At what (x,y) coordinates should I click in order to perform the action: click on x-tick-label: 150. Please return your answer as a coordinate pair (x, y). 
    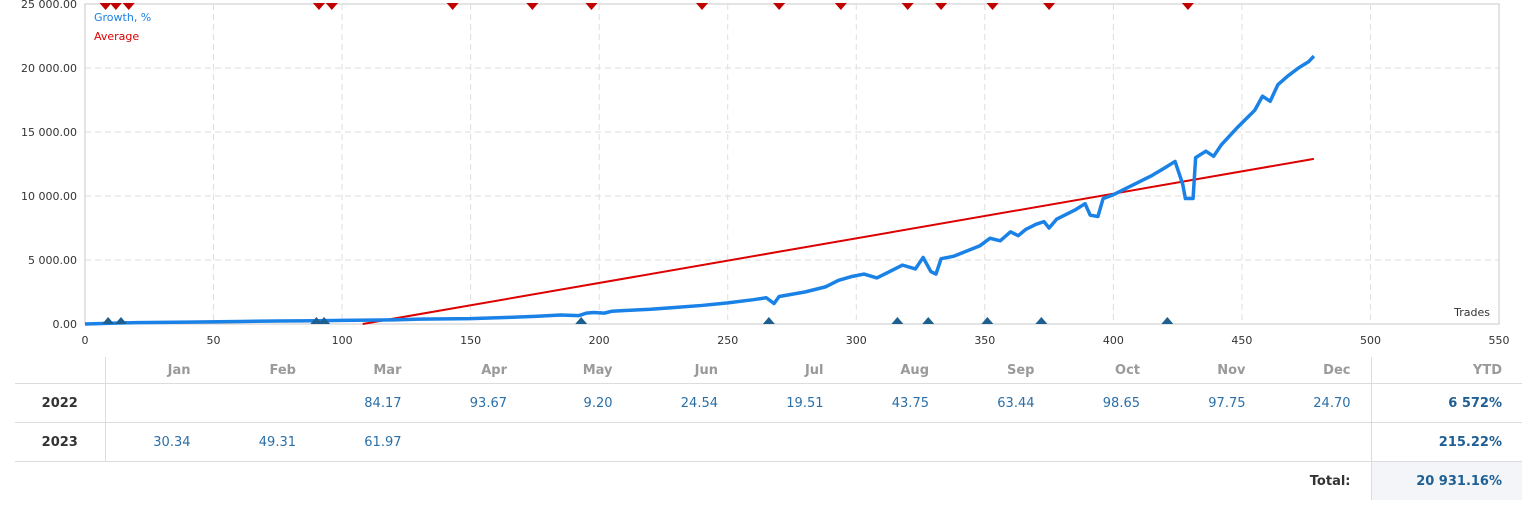
    Looking at the image, I should click on (470, 340).